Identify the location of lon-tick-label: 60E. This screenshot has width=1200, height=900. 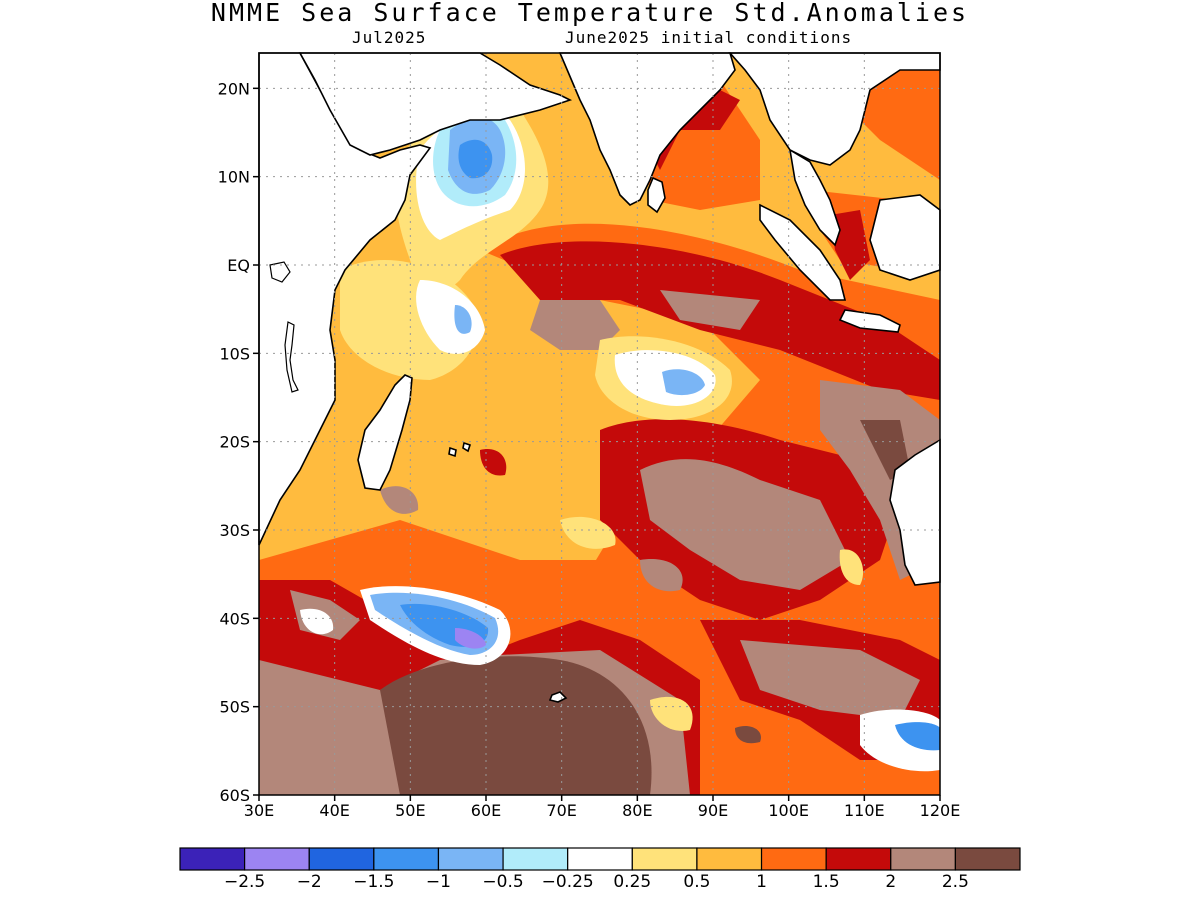
(486, 810).